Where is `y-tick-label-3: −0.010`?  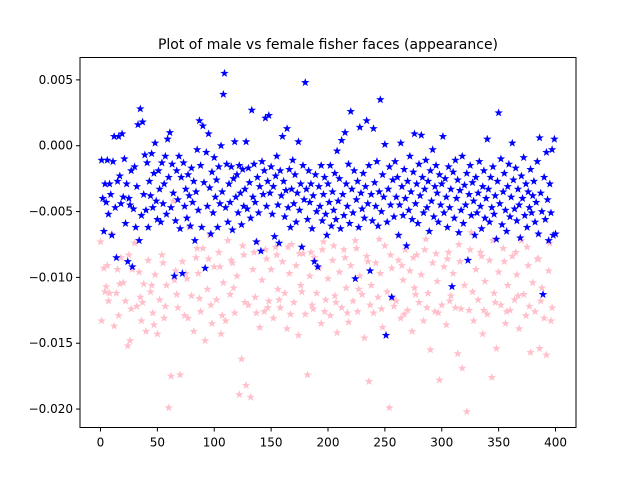 y-tick-label-3: −0.010 is located at coordinates (51, 277).